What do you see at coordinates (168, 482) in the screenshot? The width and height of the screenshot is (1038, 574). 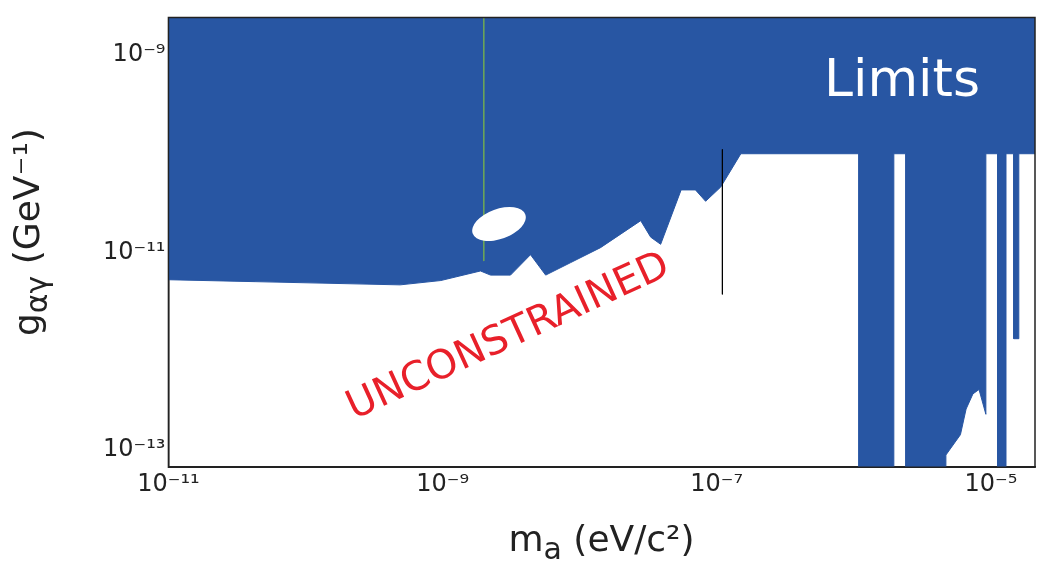 I see `x-tick-label: 10⁻¹¹` at bounding box center [168, 482].